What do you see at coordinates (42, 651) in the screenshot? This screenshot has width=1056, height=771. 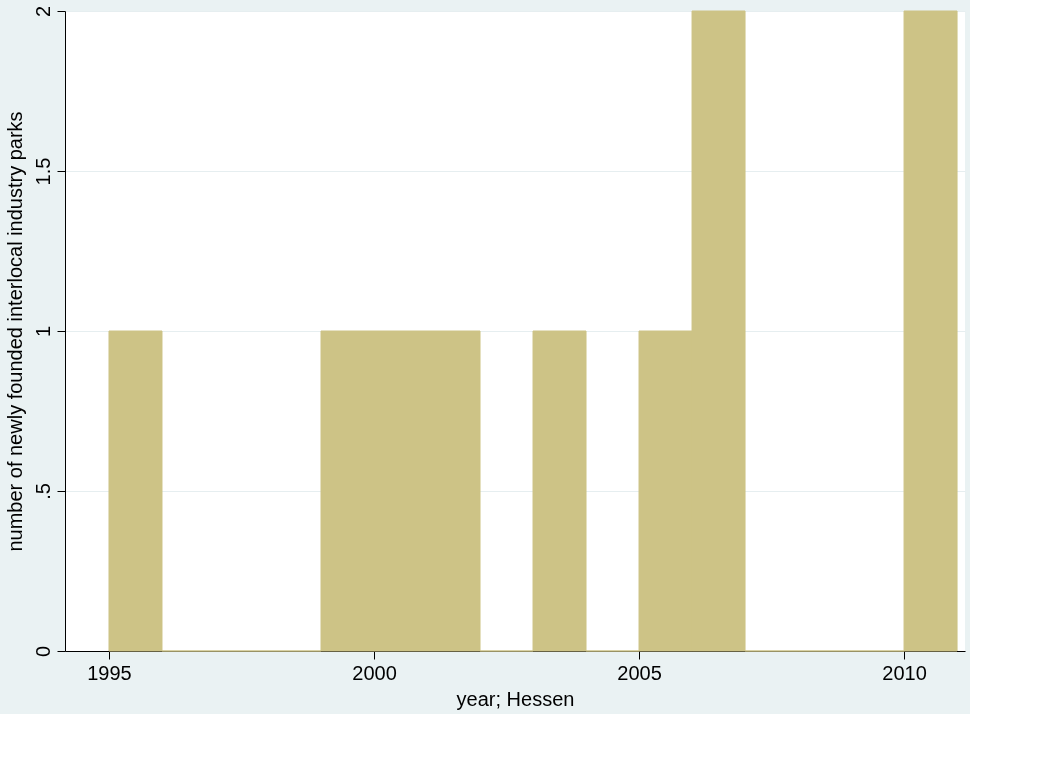 I see `y-tick-label: 0` at bounding box center [42, 651].